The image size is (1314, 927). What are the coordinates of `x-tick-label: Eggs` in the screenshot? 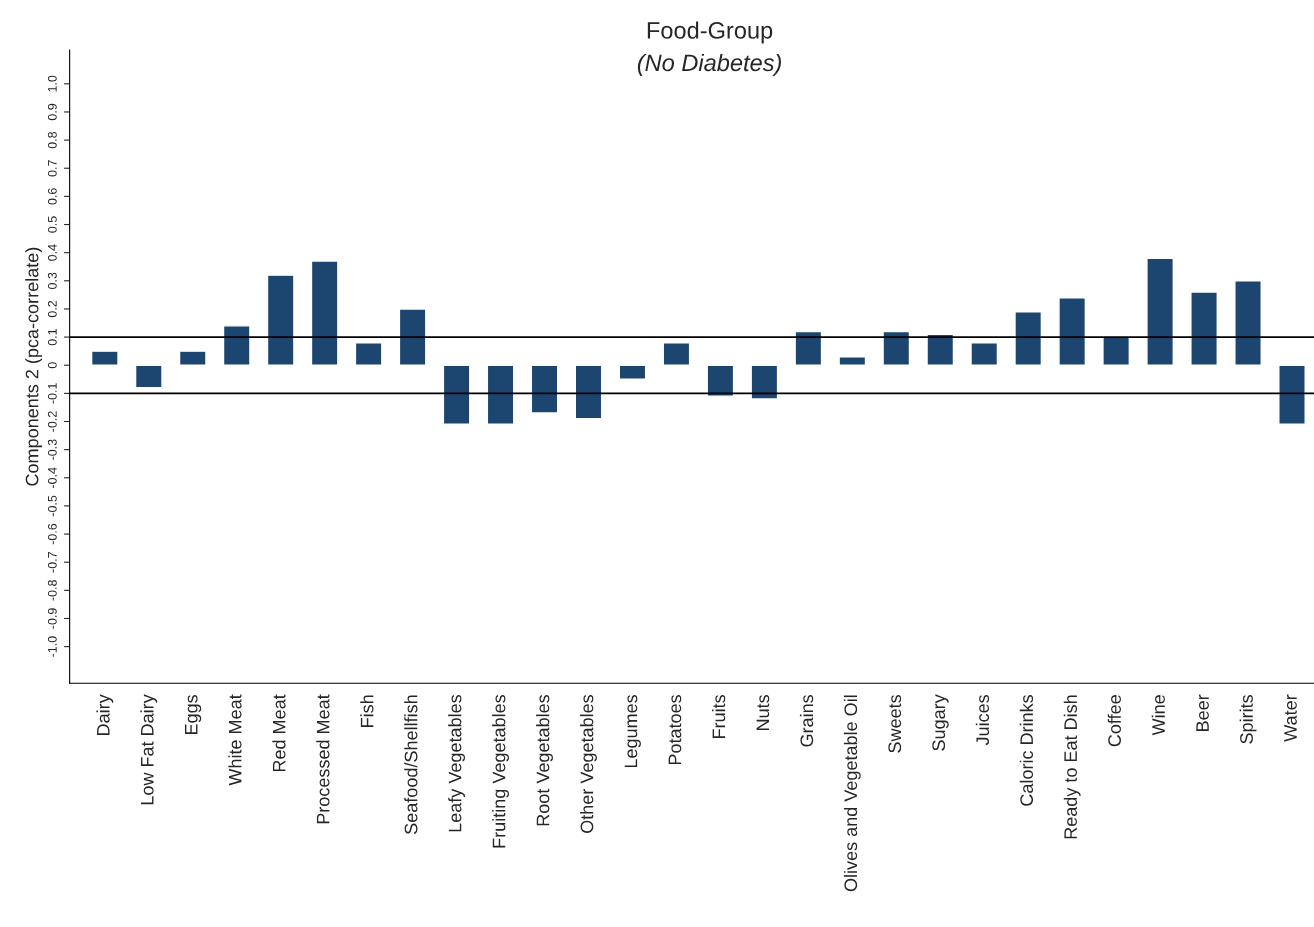 It's located at (193, 714).